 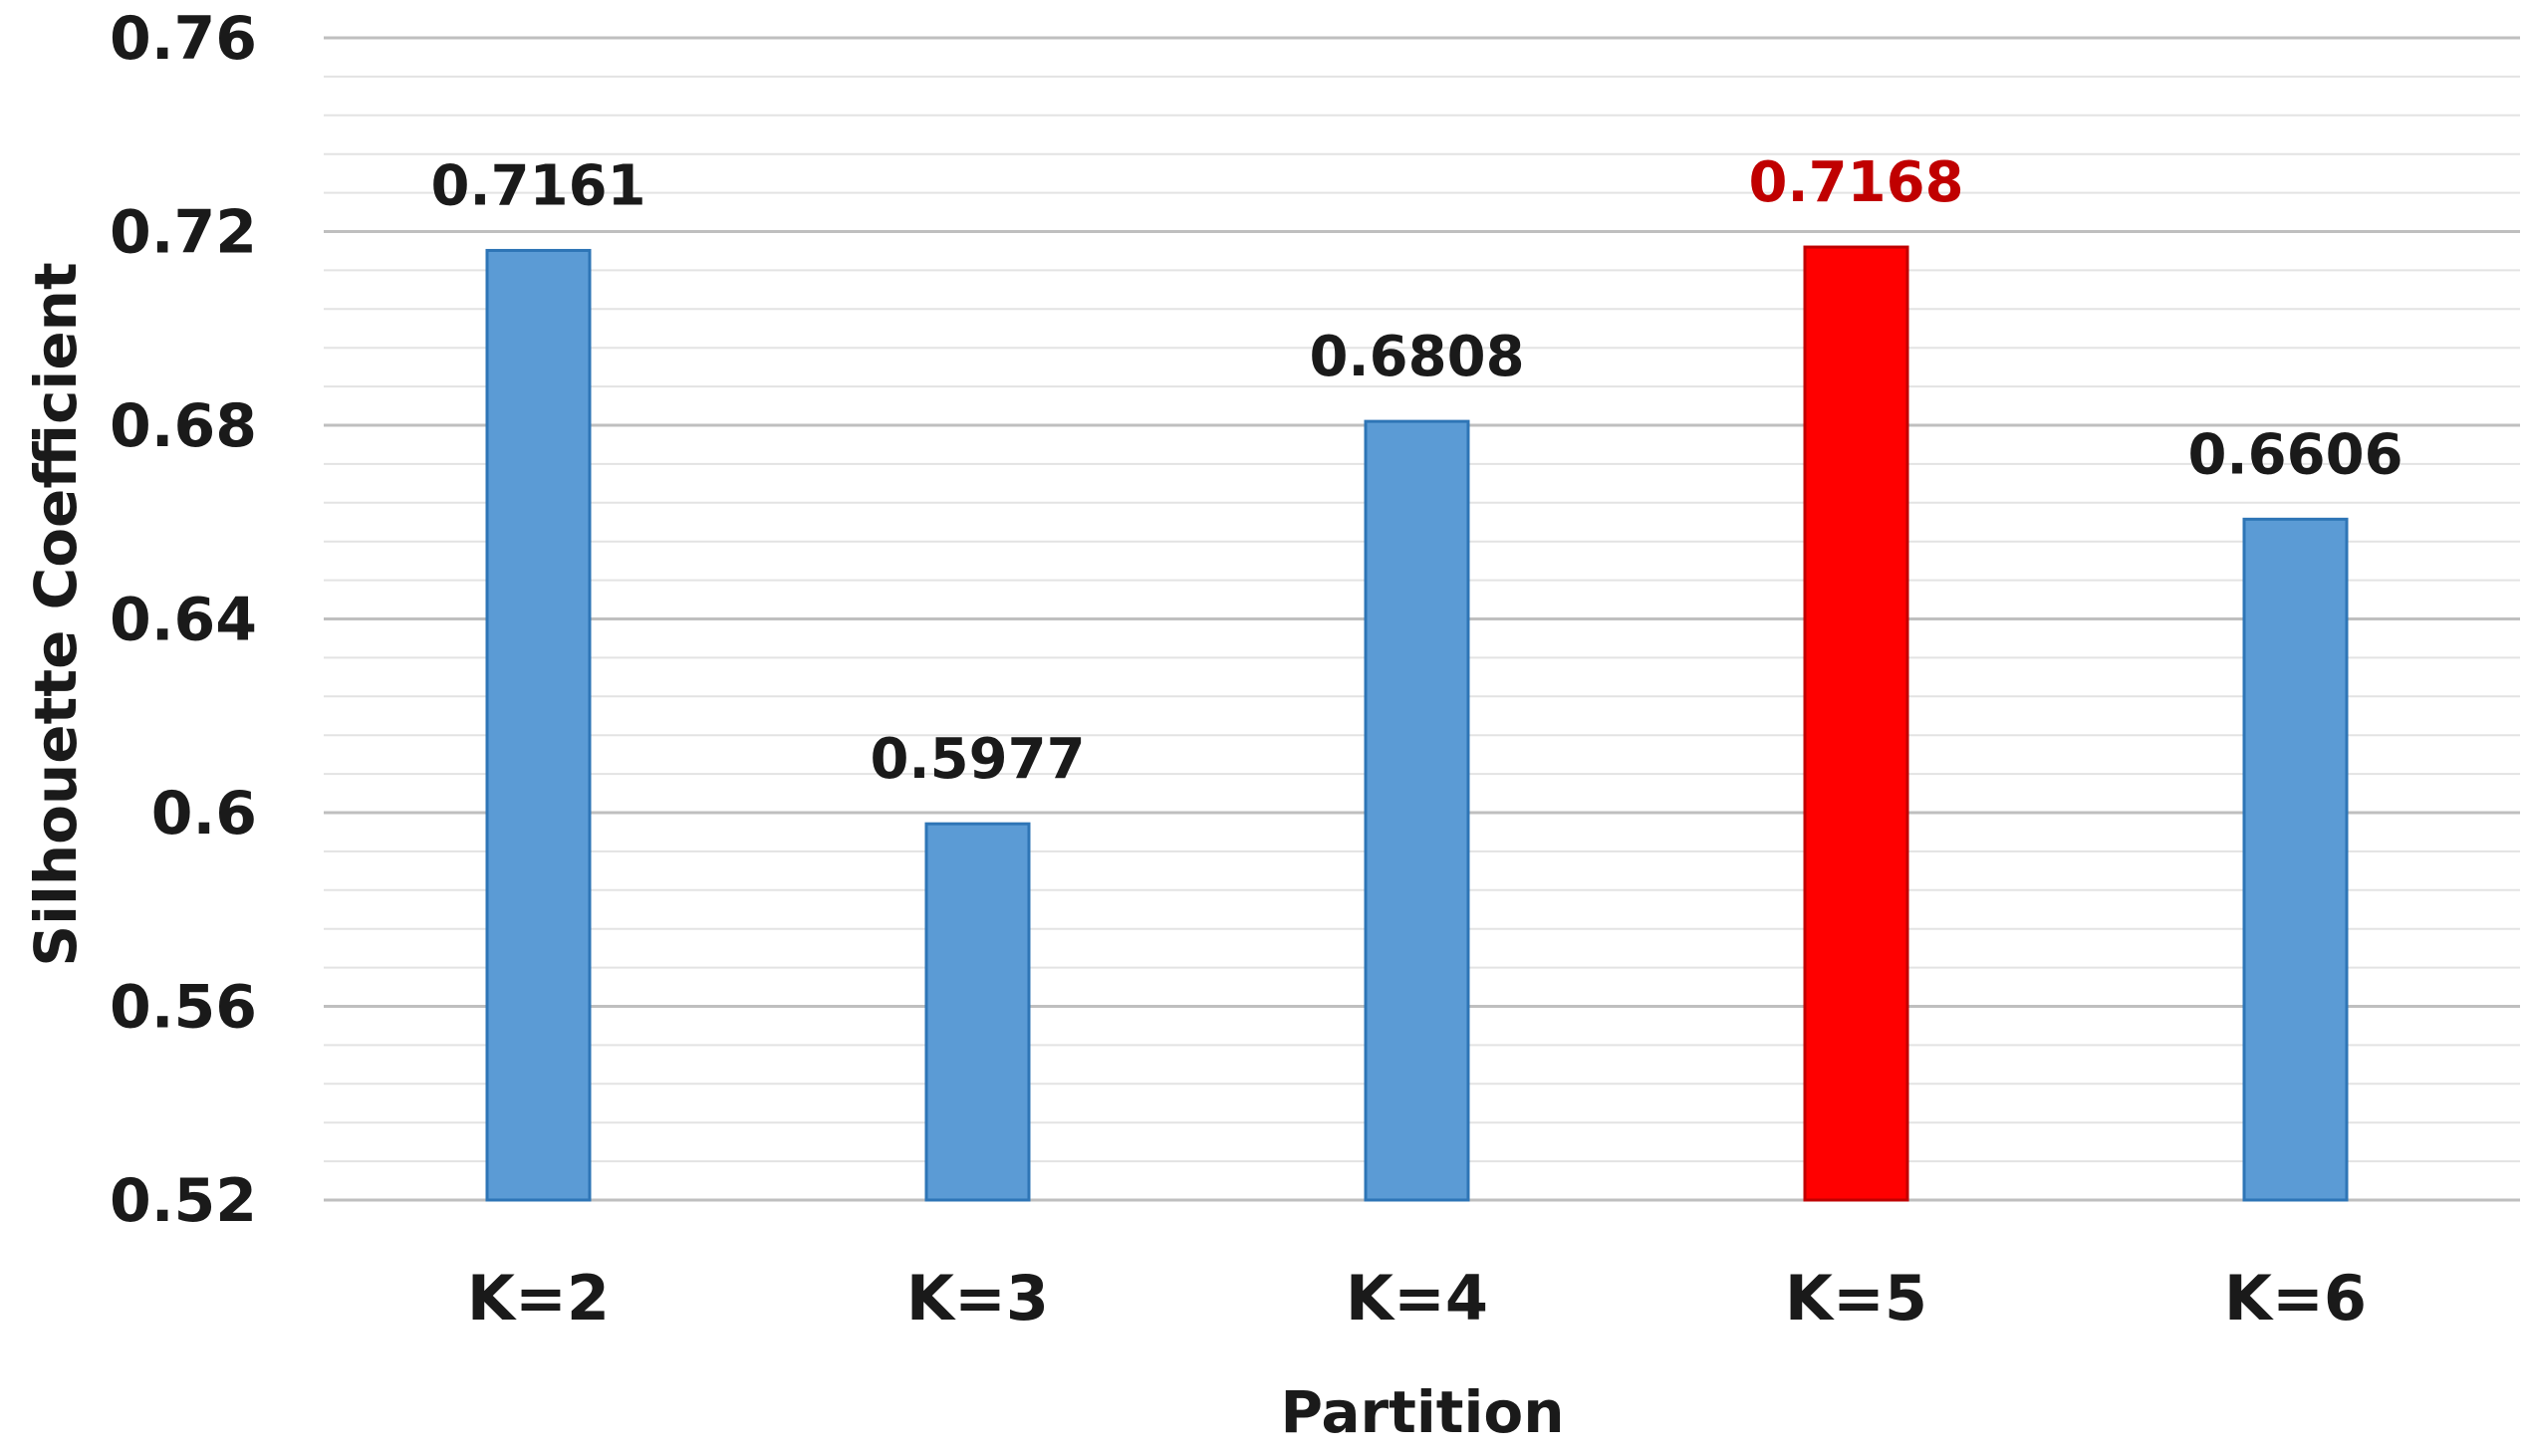 I want to click on data-label: 0.7168, so click(x=1855, y=182).